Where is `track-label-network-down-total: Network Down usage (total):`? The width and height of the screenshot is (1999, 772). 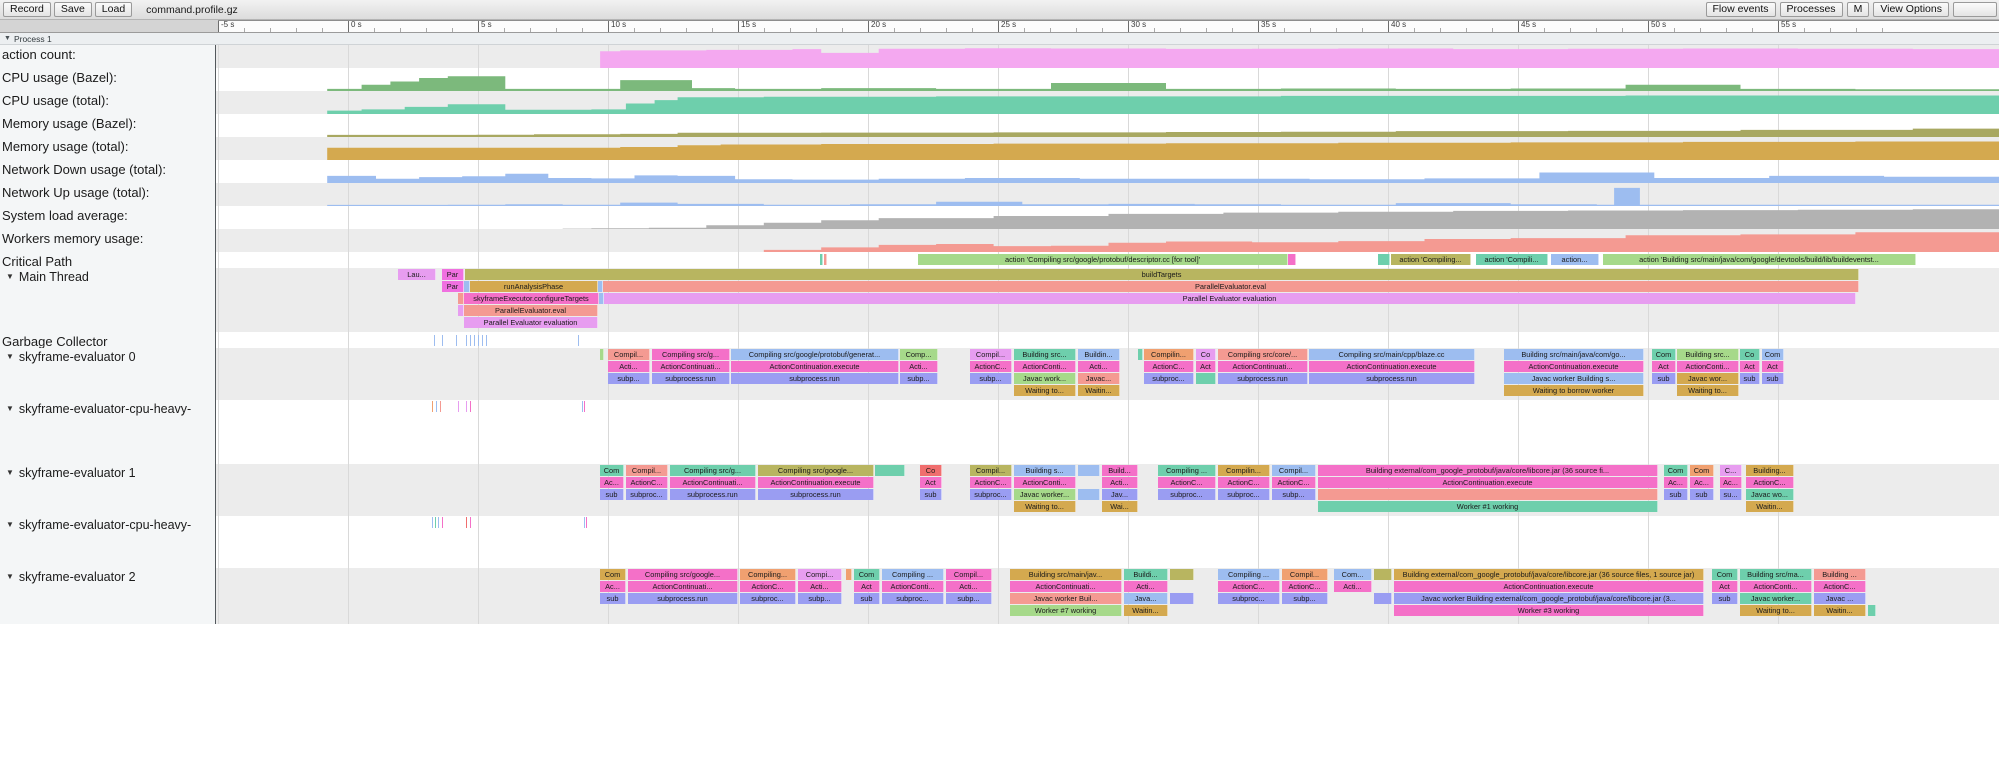
track-label-network-down-total: Network Down usage (total): is located at coordinates (108, 171).